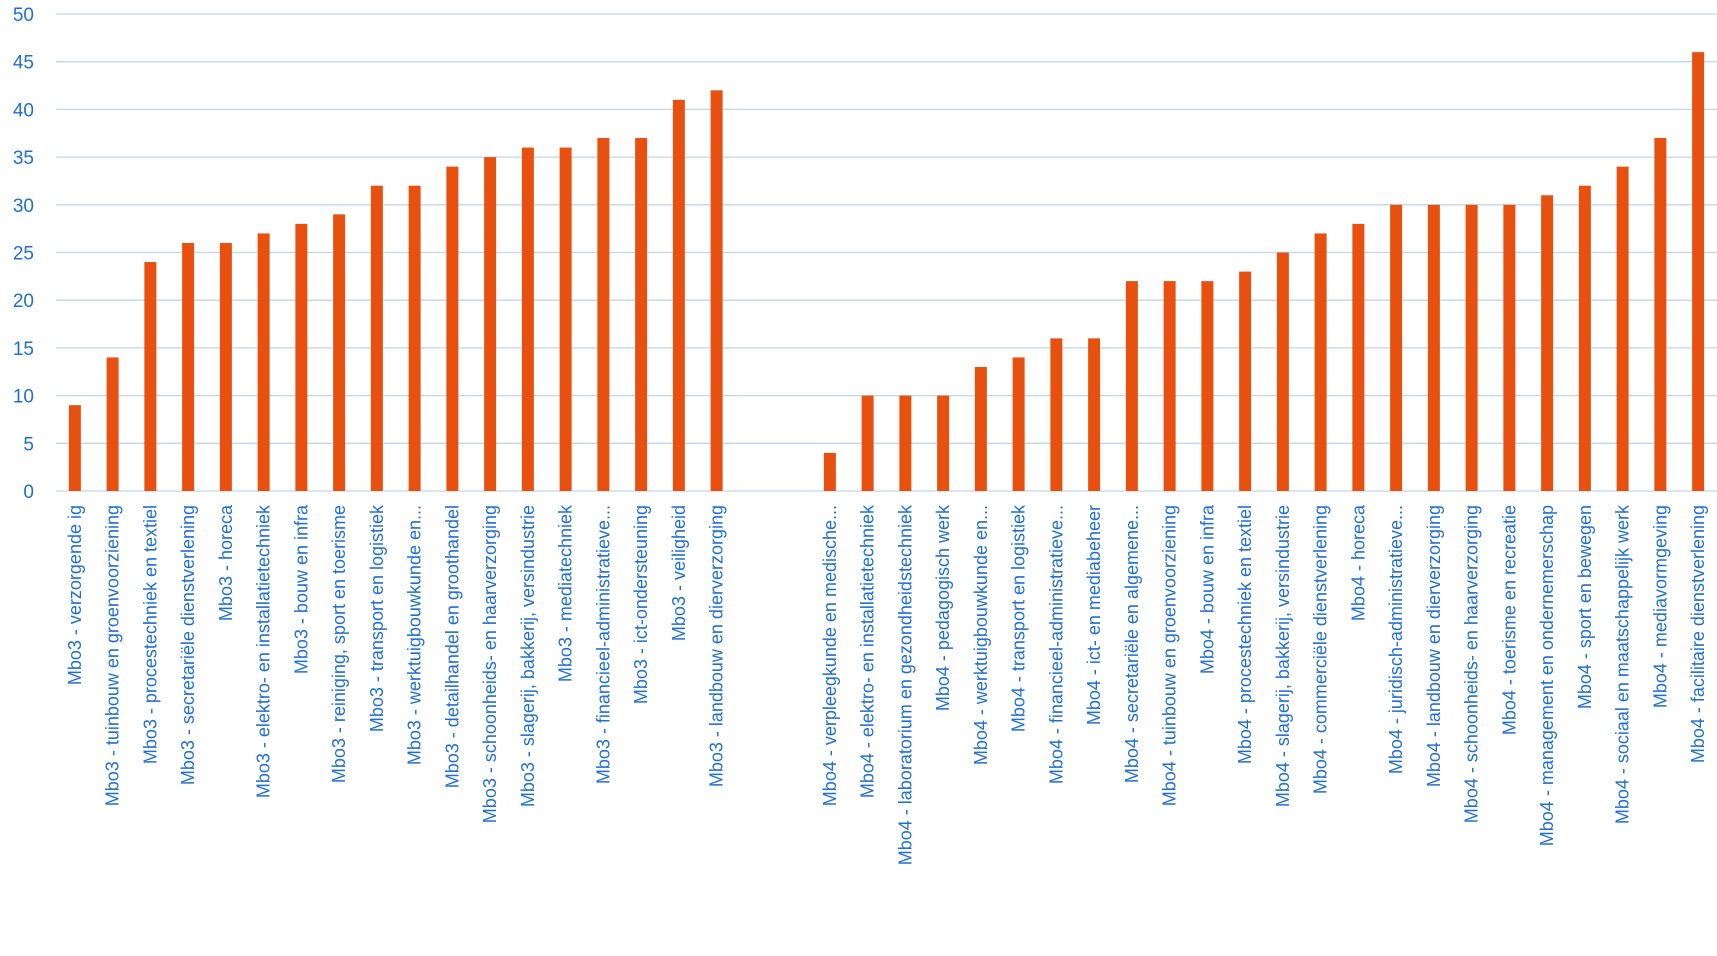 This screenshot has height=956, width=1717. I want to click on category-label: Mbo4 - mediavormgeving, so click(1660, 606).